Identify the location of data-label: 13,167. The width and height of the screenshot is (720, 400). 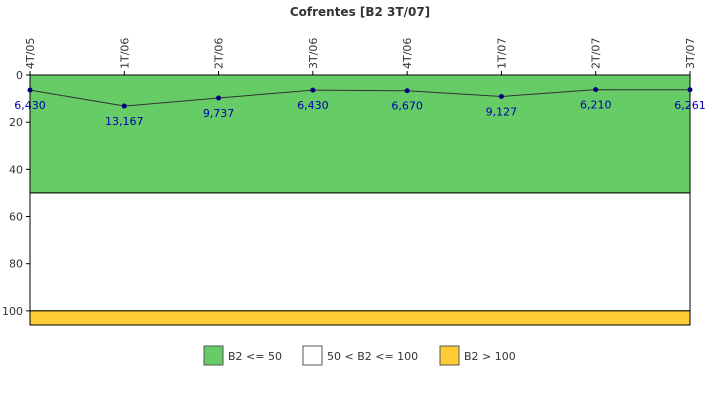
(124, 121).